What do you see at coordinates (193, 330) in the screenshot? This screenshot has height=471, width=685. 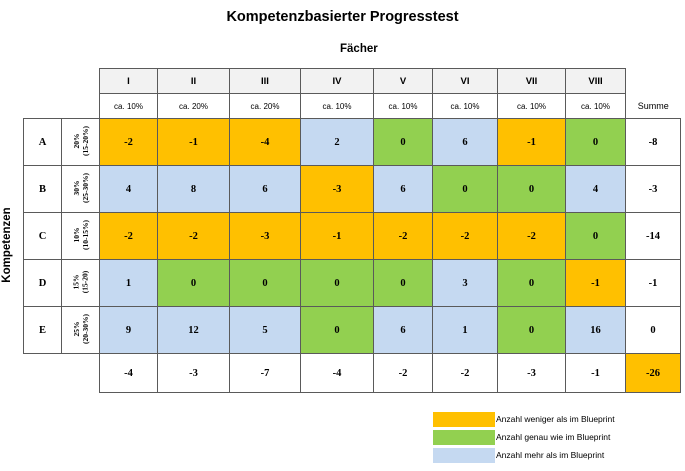 I see `value-cell: 12` at bounding box center [193, 330].